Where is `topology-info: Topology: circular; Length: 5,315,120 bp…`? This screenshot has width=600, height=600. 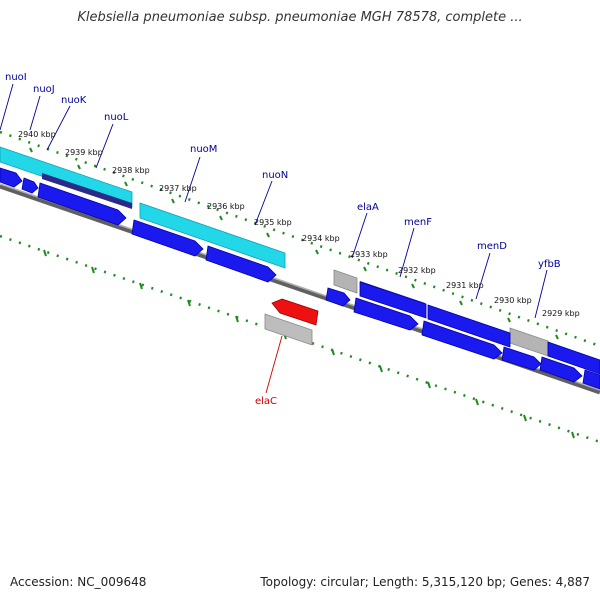
topology-info: Topology: circular; Length: 5,315,120 bp… is located at coordinates (425, 582).